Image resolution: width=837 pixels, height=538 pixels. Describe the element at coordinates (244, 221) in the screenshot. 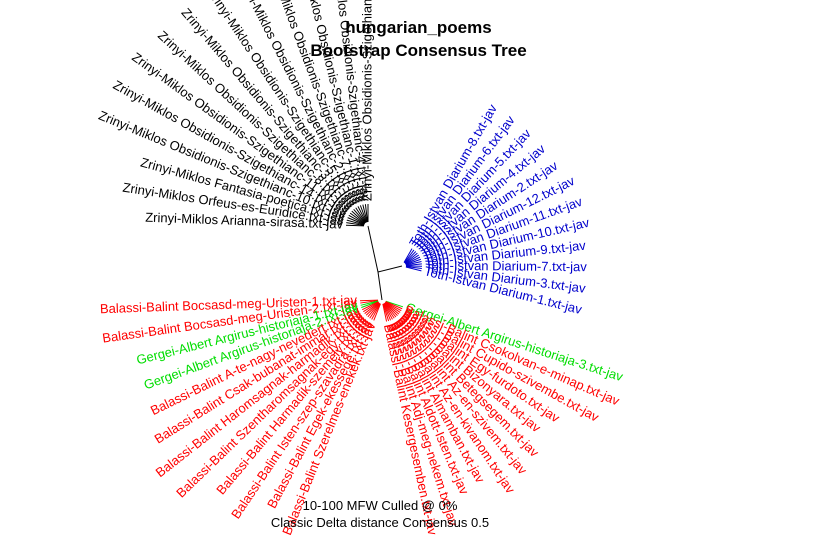

I see `zrinyi-label: Zrinyi-Miklos Arianna-sirasa.txt-jav` at that location.